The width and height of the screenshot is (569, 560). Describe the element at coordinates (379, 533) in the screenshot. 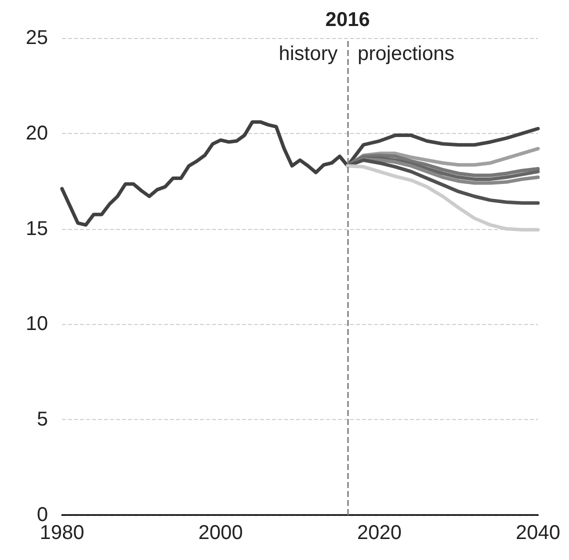

I see `x-tick-label: 2020` at that location.